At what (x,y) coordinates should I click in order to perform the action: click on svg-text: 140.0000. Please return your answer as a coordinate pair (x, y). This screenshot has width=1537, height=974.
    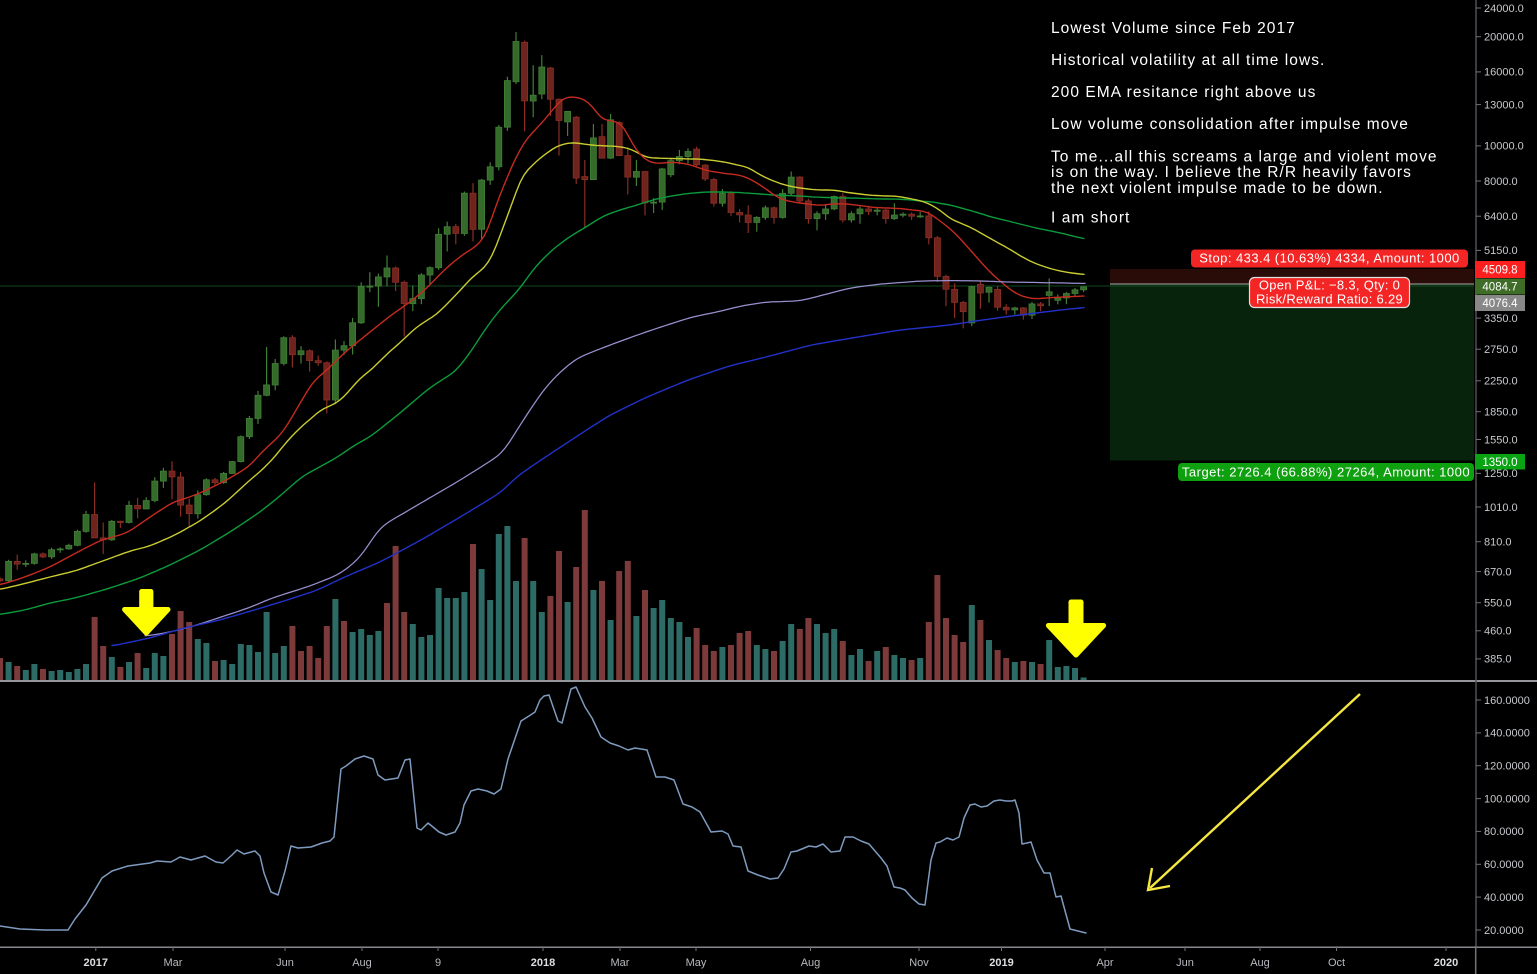
    Looking at the image, I should click on (1507, 734).